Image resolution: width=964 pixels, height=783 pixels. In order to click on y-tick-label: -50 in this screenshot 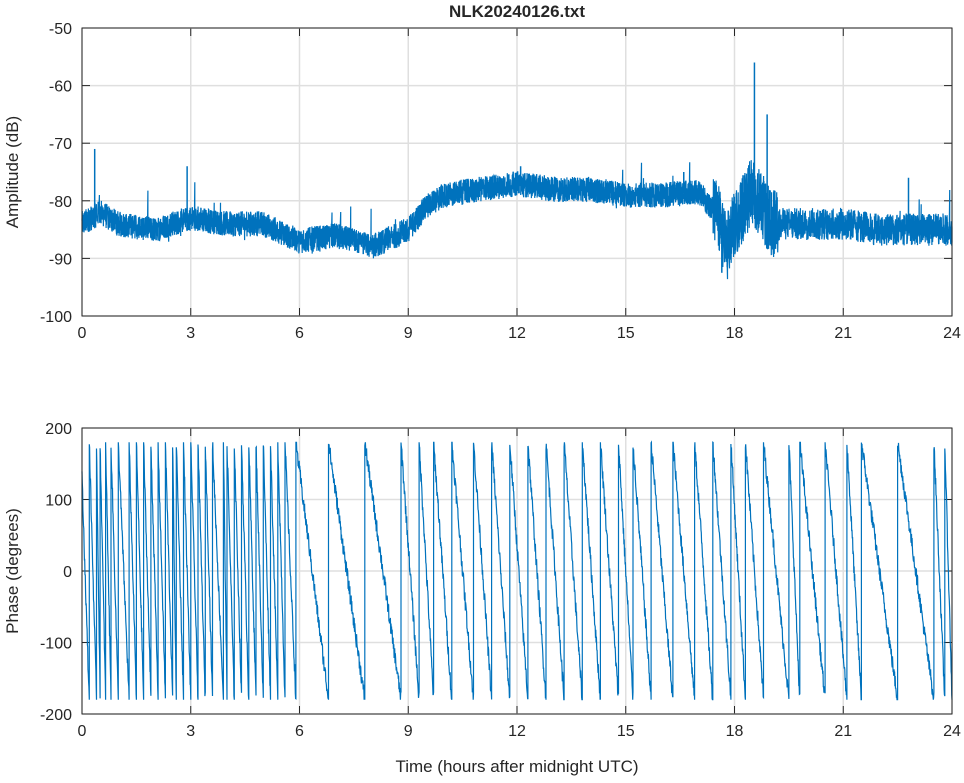, I will do `click(60, 29)`.